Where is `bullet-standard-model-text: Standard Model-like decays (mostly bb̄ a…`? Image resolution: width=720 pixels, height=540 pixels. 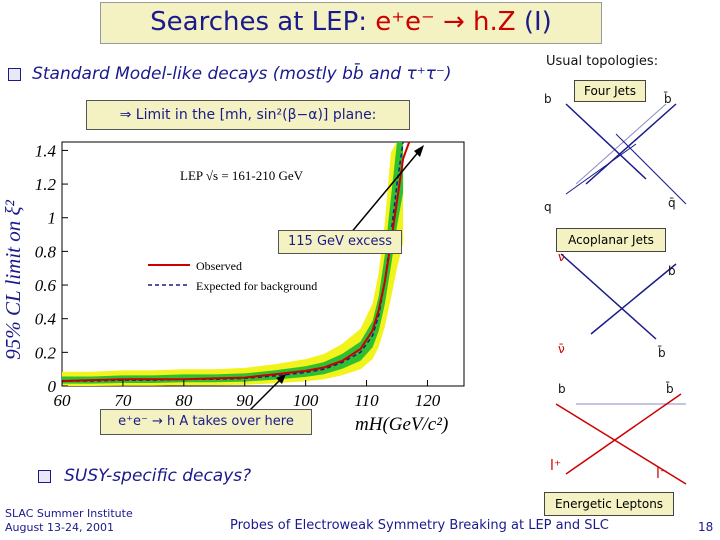
bullet-standard-model-text: Standard Model-like decays (mostly bb̄ a… is located at coordinates (242, 74).